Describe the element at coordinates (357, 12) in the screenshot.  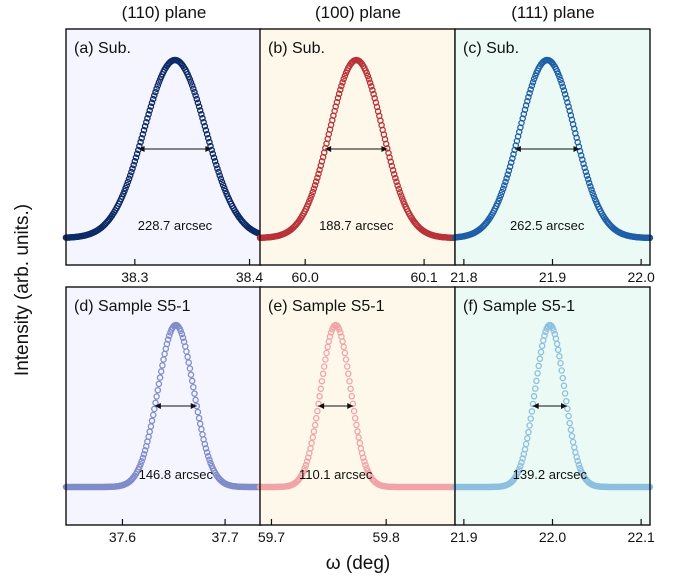
I see `column-title-100: (100) plane` at that location.